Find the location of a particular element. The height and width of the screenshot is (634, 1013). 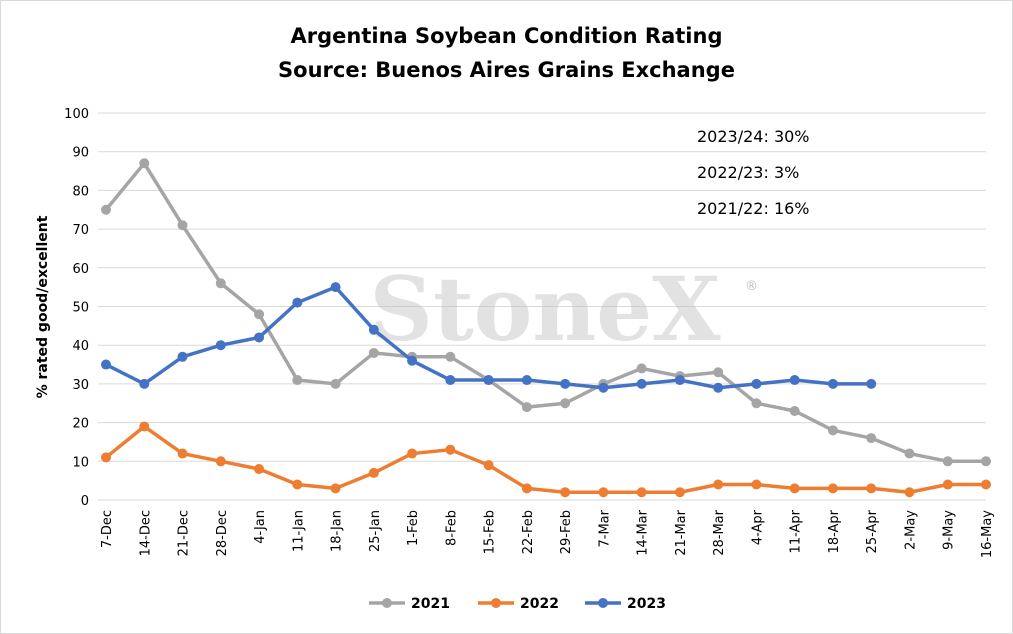

x-tick-label: 28-Dec is located at coordinates (222, 533).